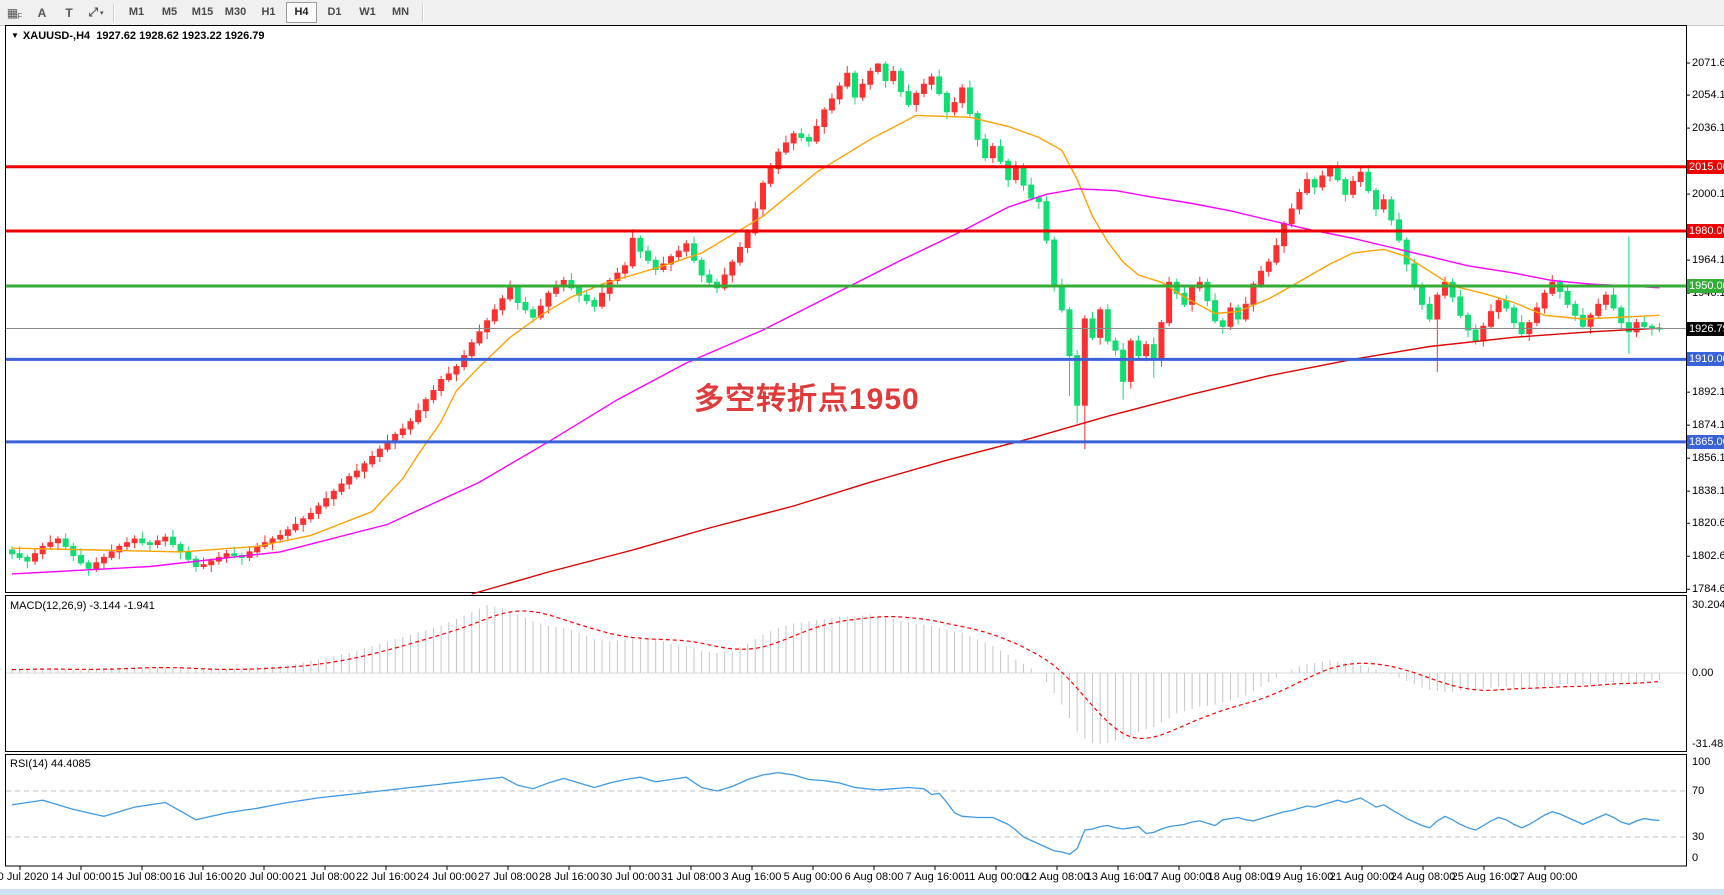 Image resolution: width=1724 pixels, height=895 pixels. What do you see at coordinates (42, 12) in the screenshot?
I see `text-label-icon: A` at bounding box center [42, 12].